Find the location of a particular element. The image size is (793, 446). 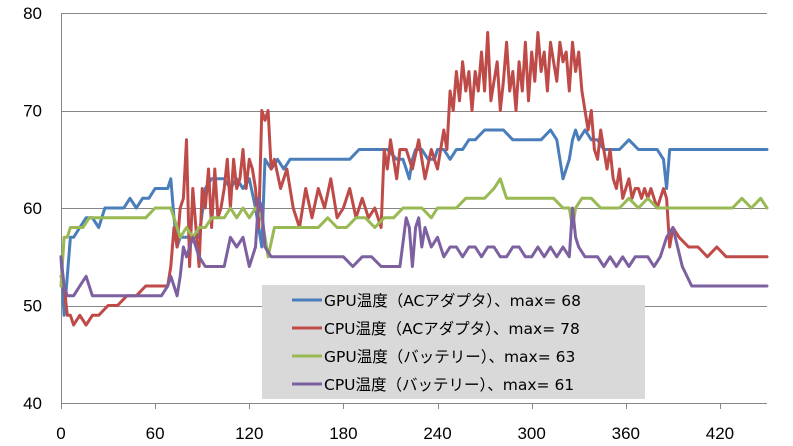

x-tick-label: 240 is located at coordinates (437, 433).